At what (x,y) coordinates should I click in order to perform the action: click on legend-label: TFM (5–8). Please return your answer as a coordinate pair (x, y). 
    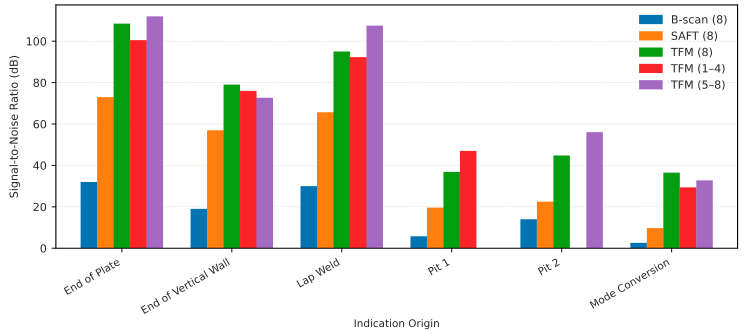
    Looking at the image, I should click on (697, 85).